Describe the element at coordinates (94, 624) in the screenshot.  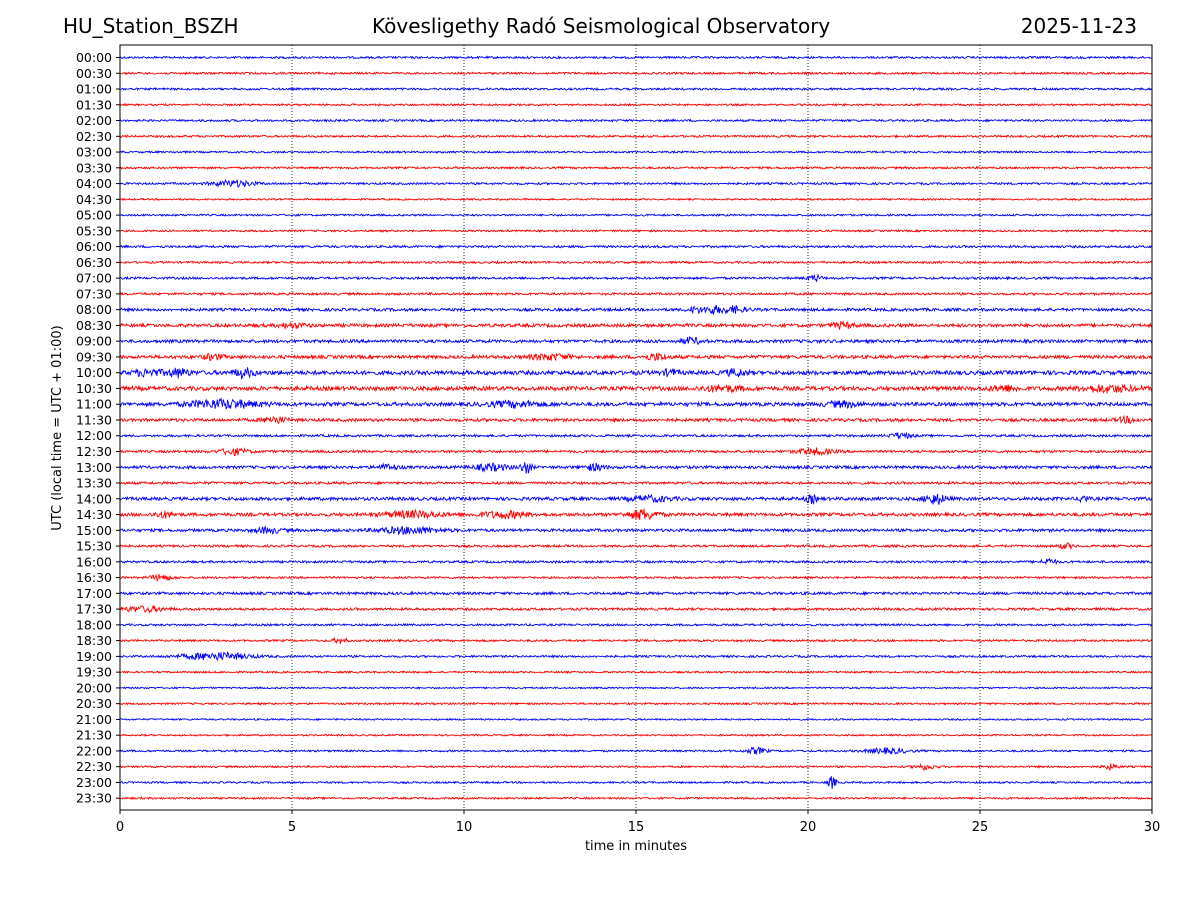
I see `y-tick-label: 18:00` at that location.